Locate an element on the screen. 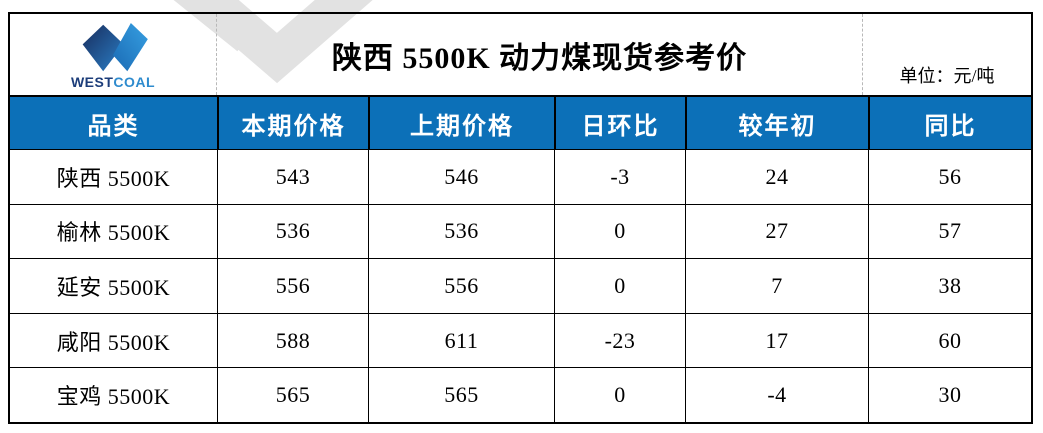 The image size is (1043, 433). westcoal-logo-icon is located at coordinates (115, 46).